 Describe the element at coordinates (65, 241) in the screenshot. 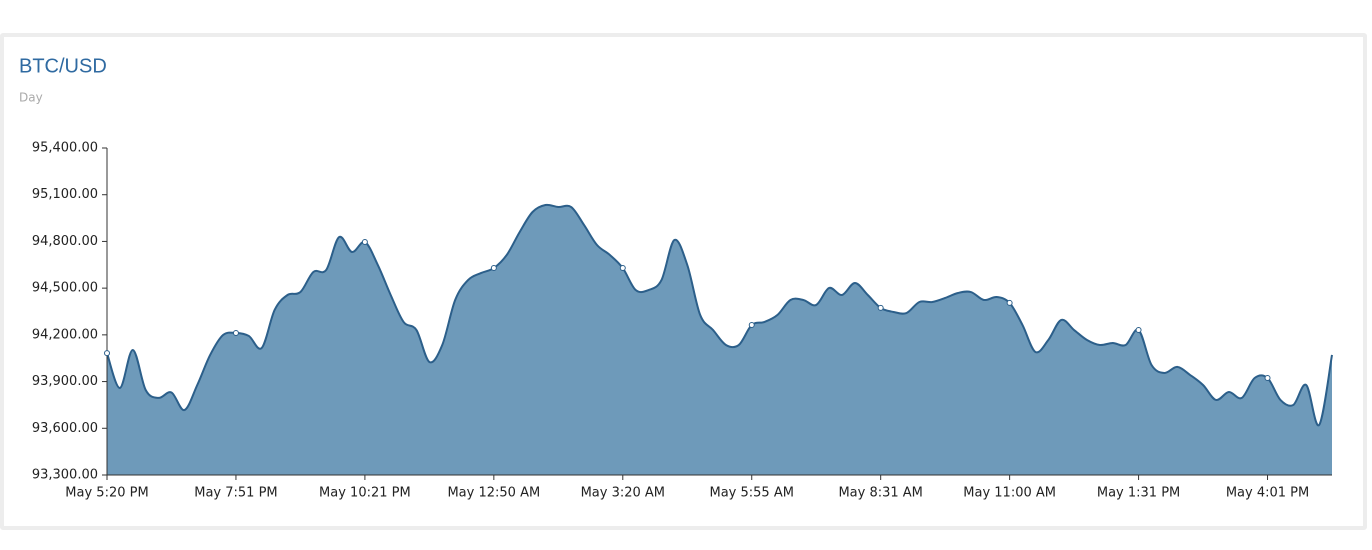

I see `y-tick-label: 94,800.00` at that location.